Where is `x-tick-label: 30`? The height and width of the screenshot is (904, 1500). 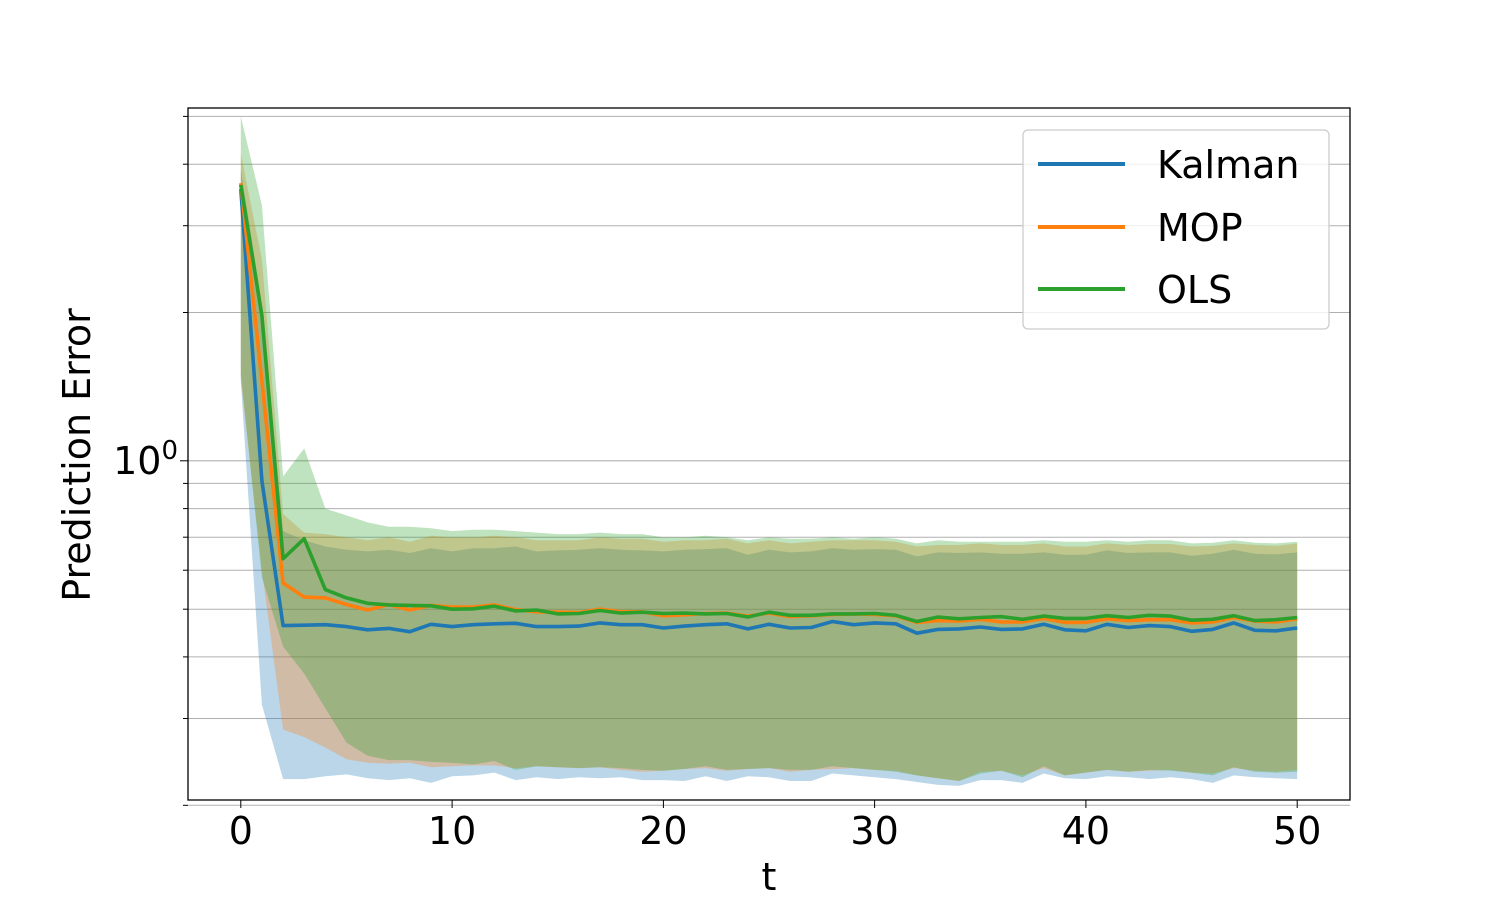 x-tick-label: 30 is located at coordinates (874, 831).